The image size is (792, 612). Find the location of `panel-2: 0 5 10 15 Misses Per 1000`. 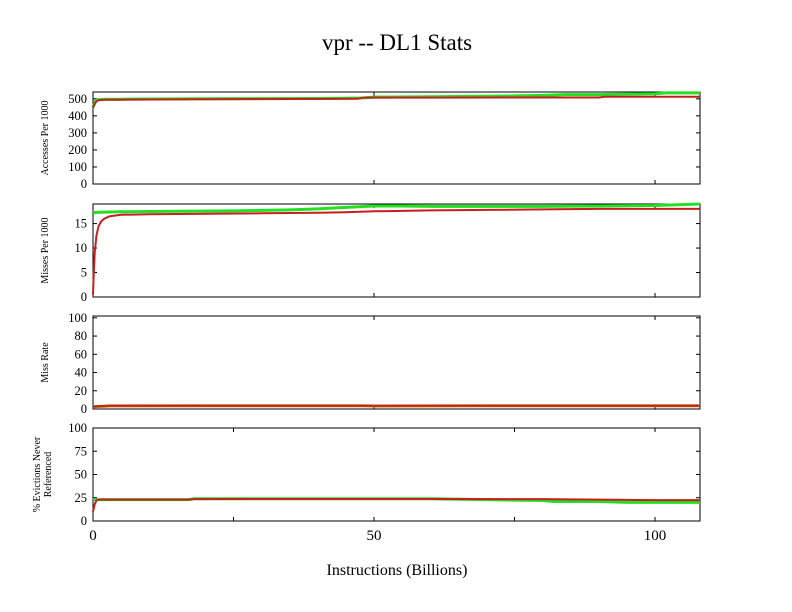

panel-2: 0 5 10 15 Misses Per 1000 is located at coordinates (370, 253).